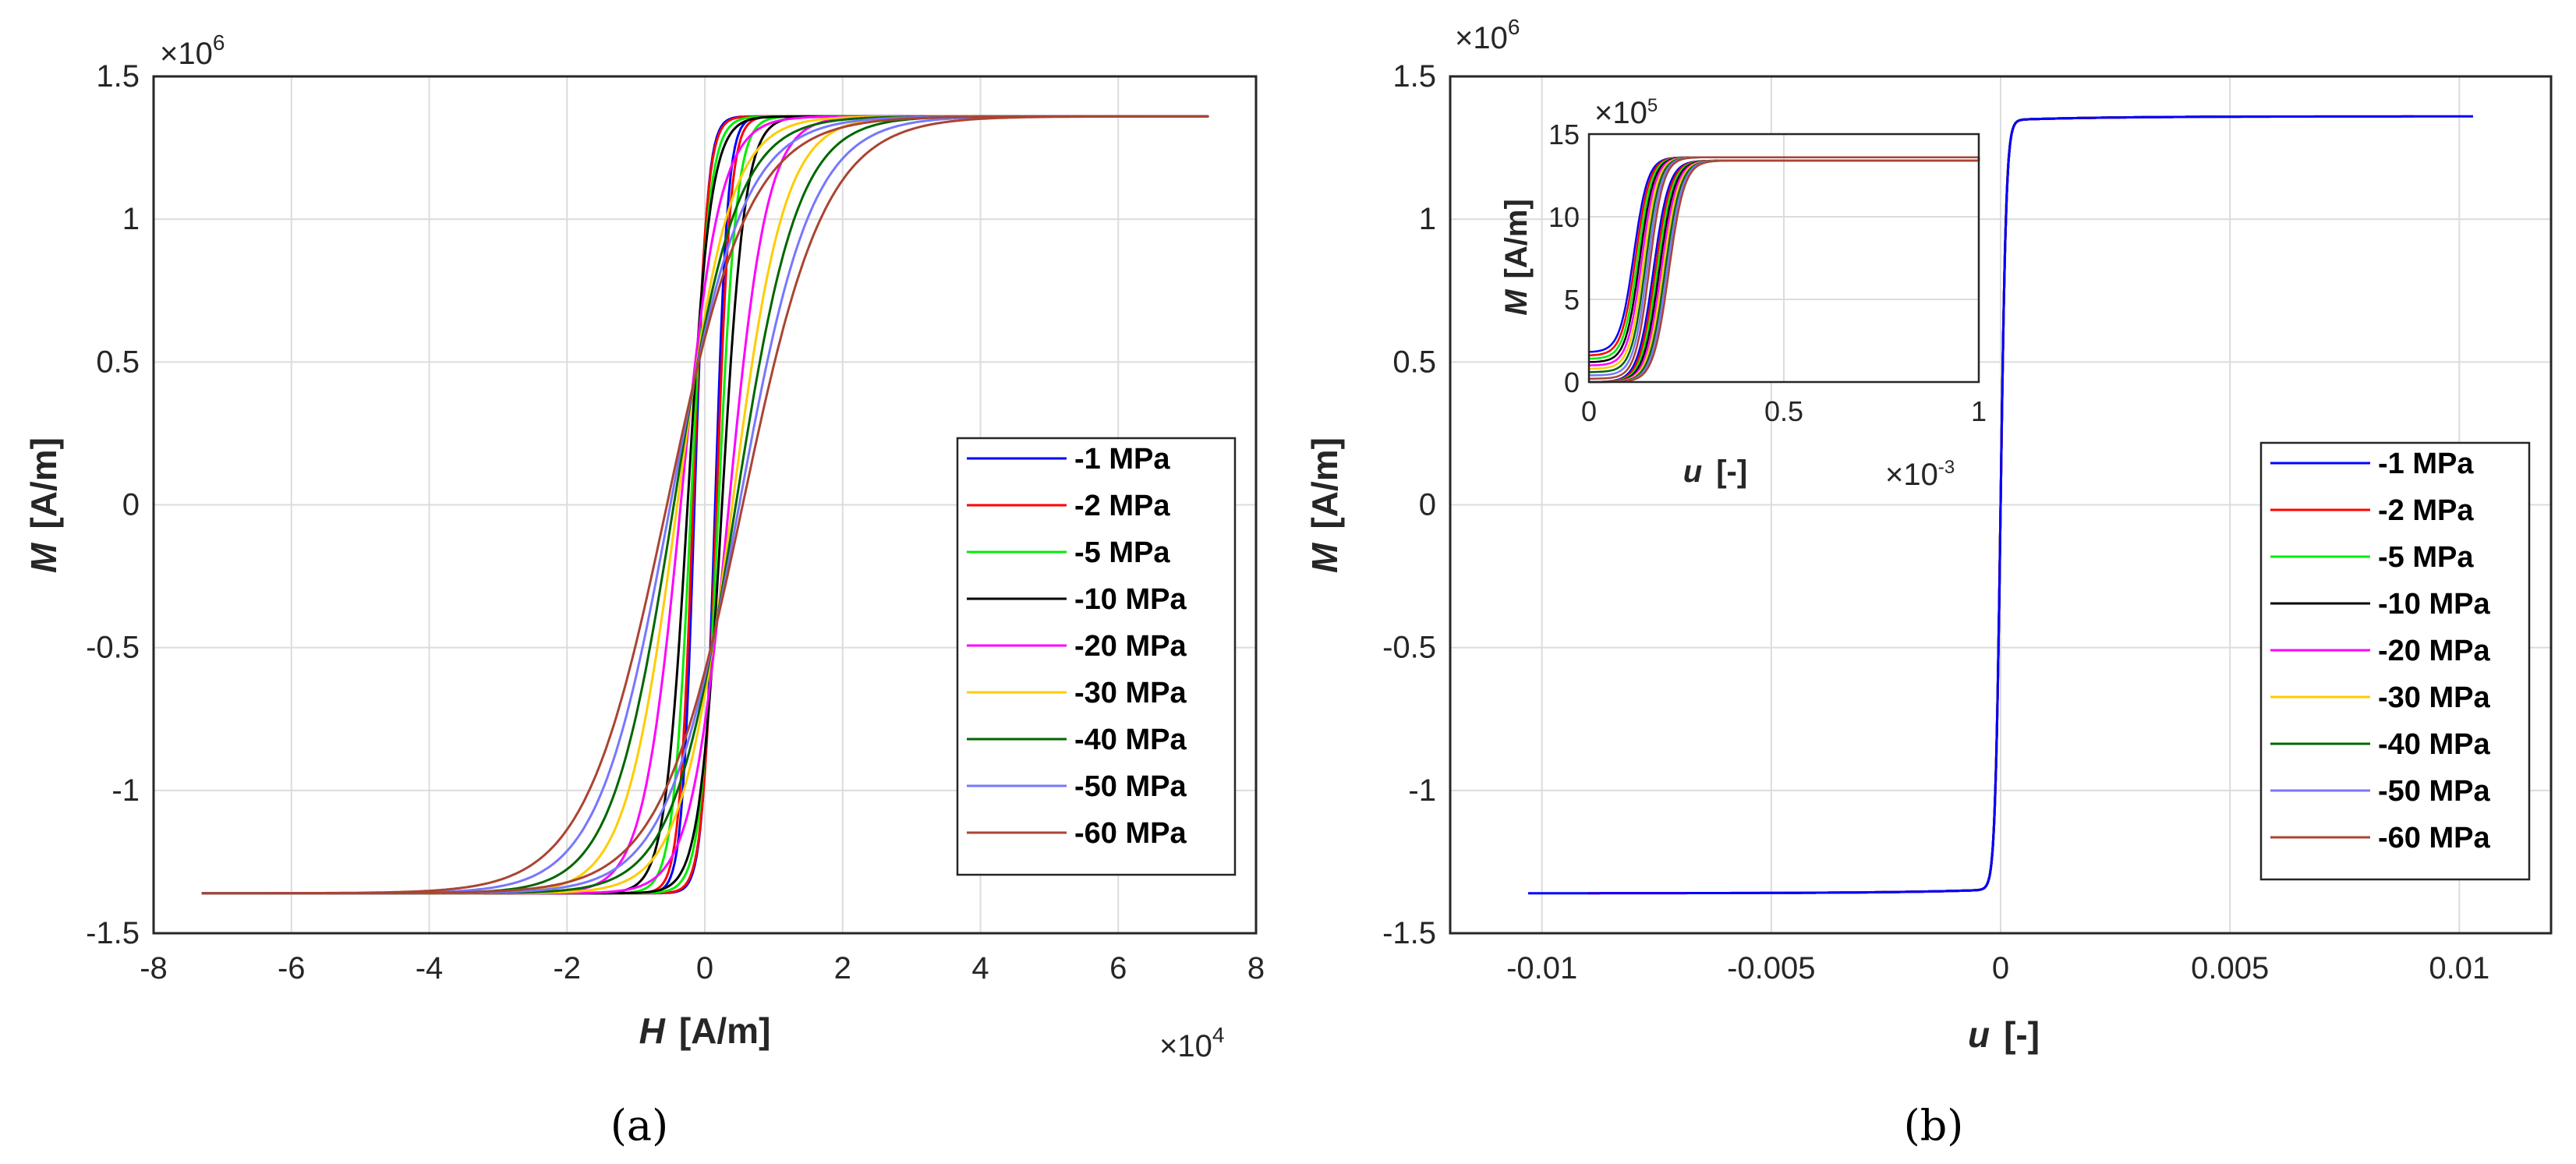  What do you see at coordinates (567, 968) in the screenshot?
I see `panel-a-x-tick-label: -2` at bounding box center [567, 968].